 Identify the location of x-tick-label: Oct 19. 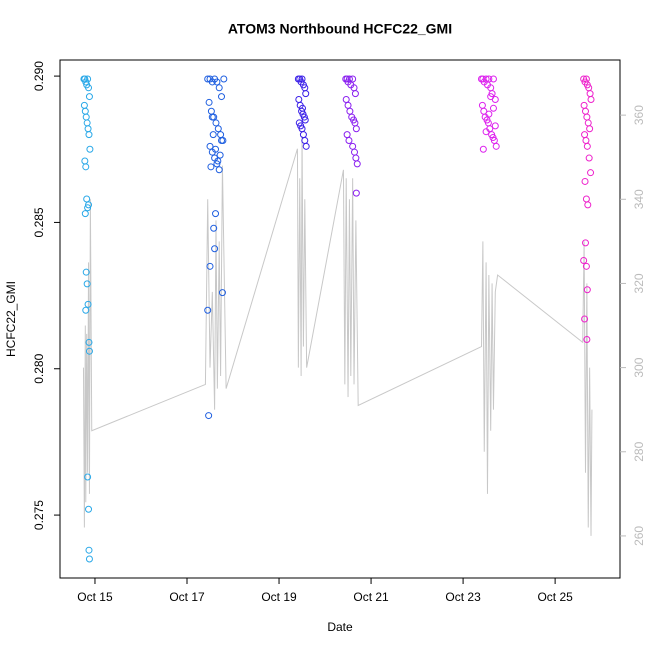
(279, 597).